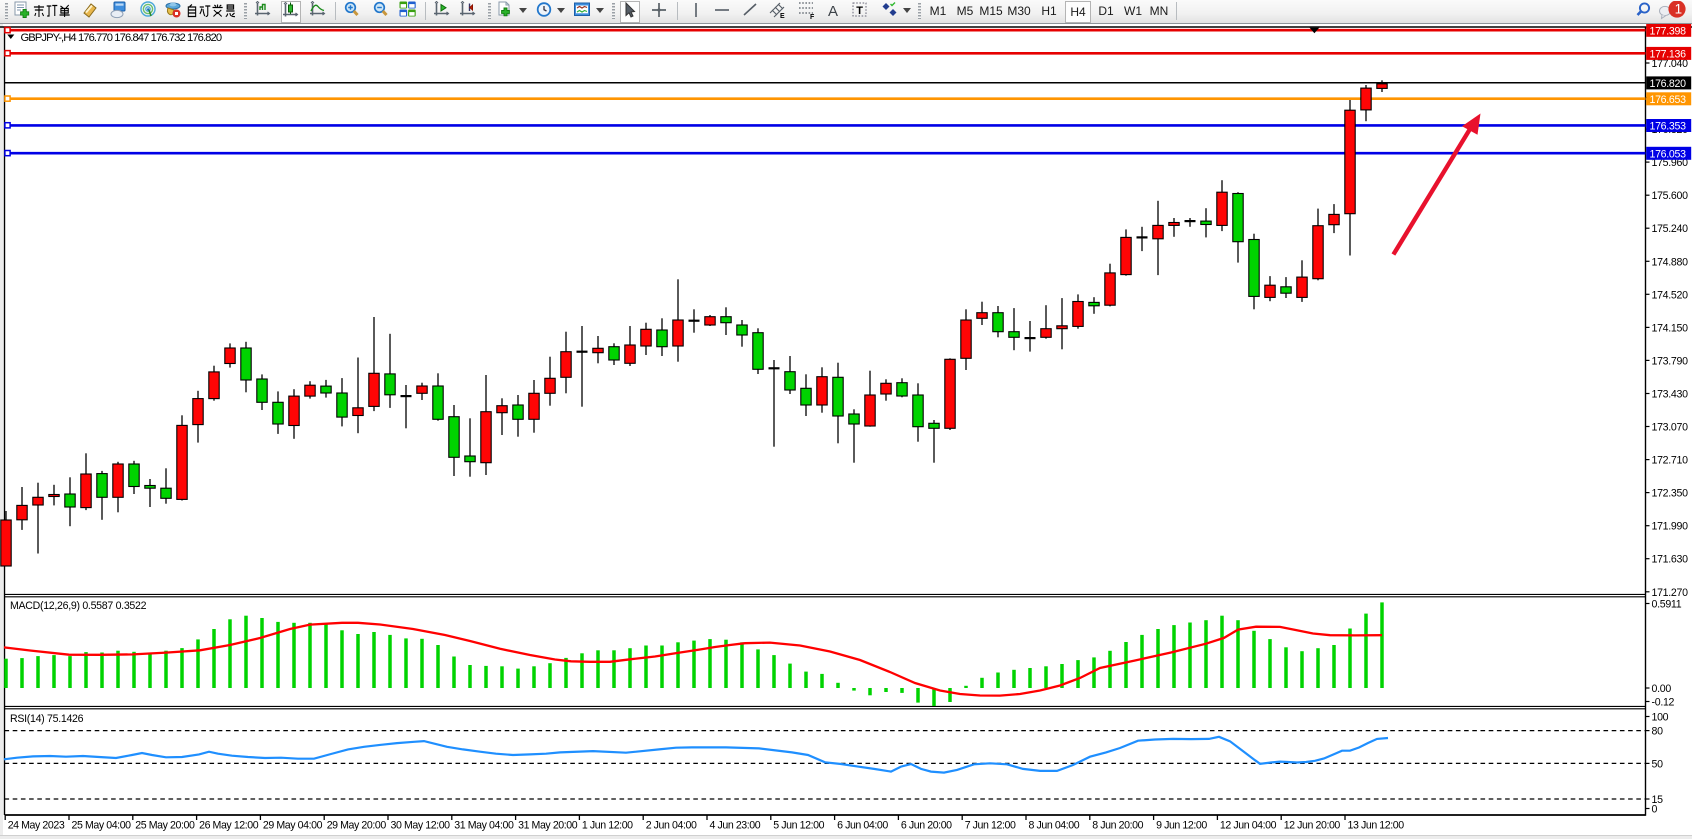 This screenshot has width=1692, height=839. Describe the element at coordinates (165, 826) in the screenshot. I see `svg-text: 25 May 20:00` at that location.